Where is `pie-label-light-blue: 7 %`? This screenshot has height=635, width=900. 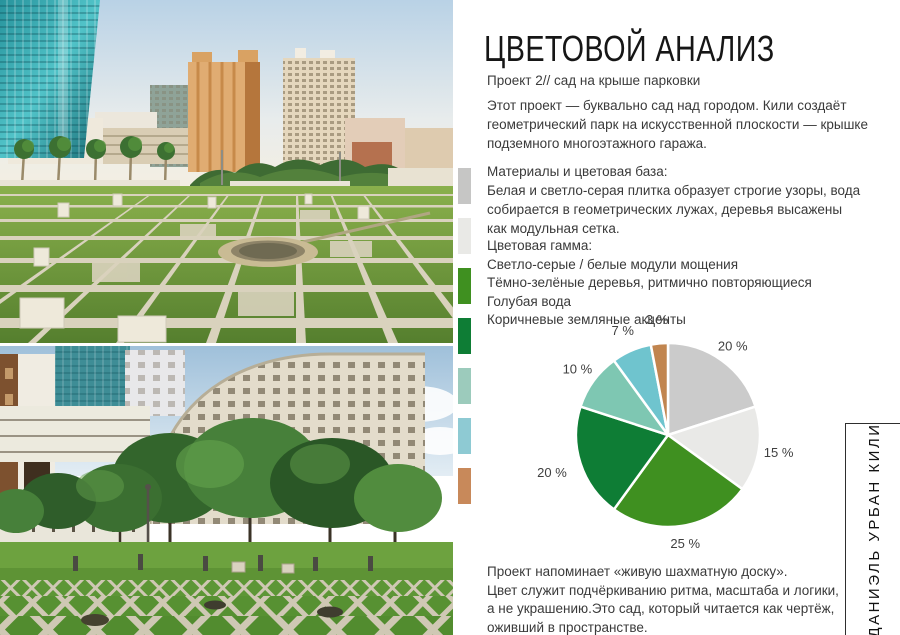 pie-label-light-blue: 7 % is located at coordinates (622, 330).